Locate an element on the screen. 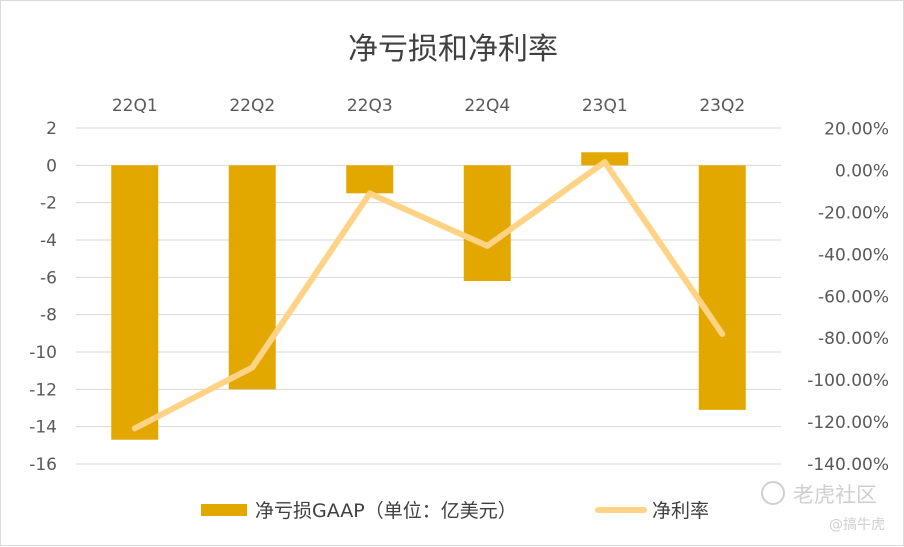  y-right-tick-label: -80.00% is located at coordinates (853, 339).